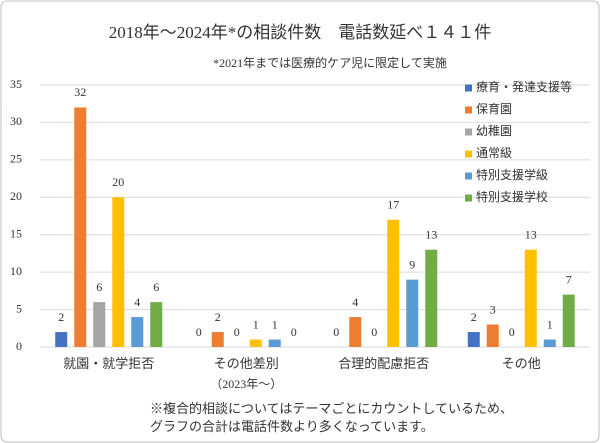 The width and height of the screenshot is (600, 443). I want to click on data-label: 3, so click(493, 309).